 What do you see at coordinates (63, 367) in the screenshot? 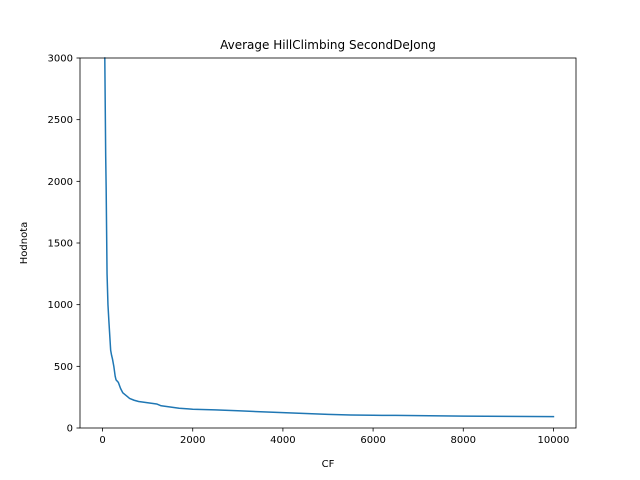
I see `y-tick-label: 500` at bounding box center [63, 367].